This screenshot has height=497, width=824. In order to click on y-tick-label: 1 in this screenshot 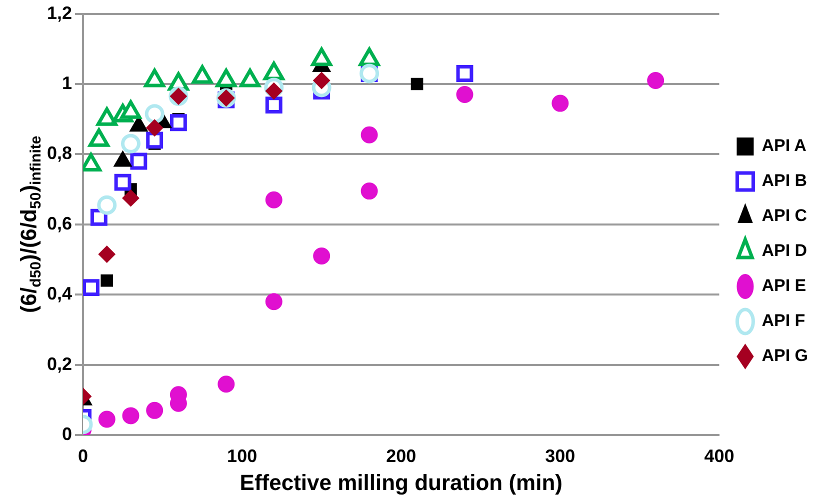, I will do `click(67, 82)`.